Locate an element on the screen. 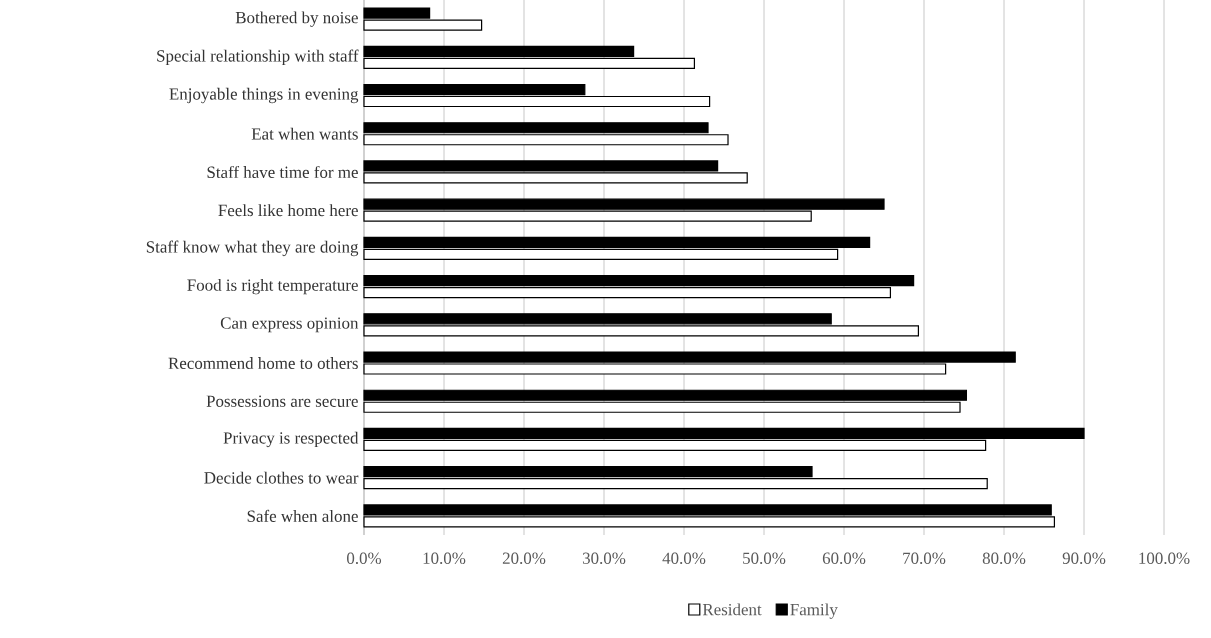 The image size is (1211, 638). x-tick-label: 50.0% is located at coordinates (764, 558).